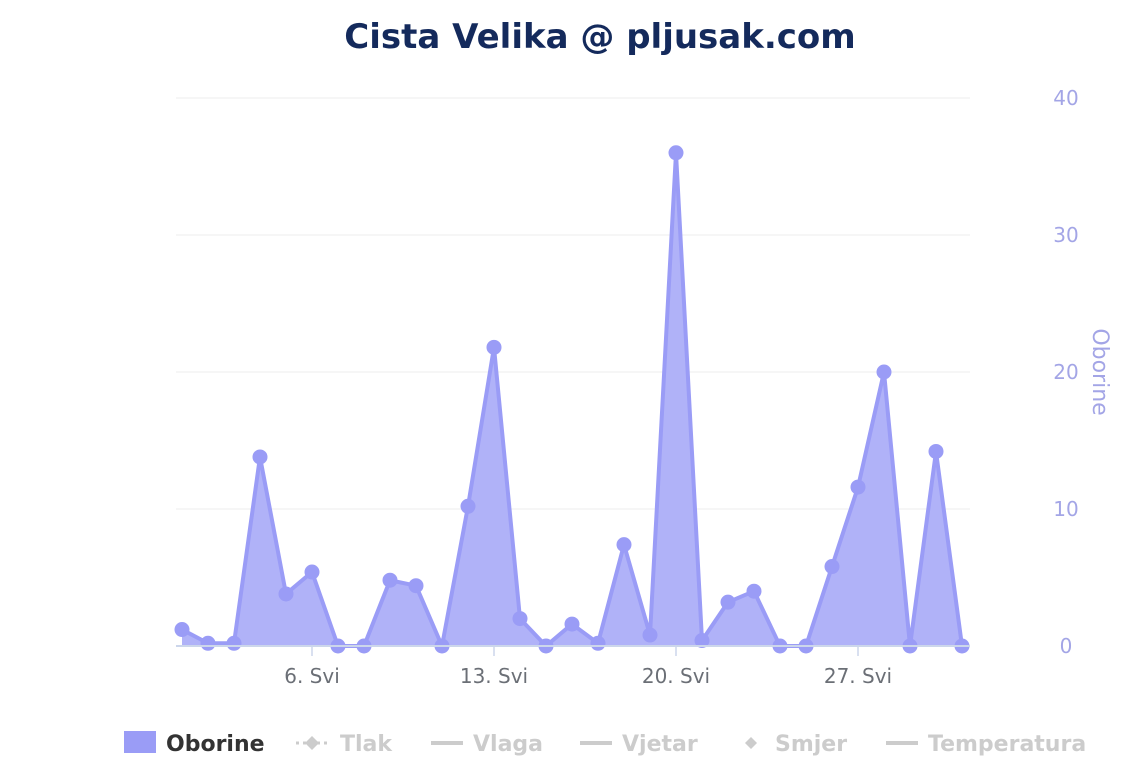 The height and width of the screenshot is (763, 1123). Describe the element at coordinates (1007, 744) in the screenshot. I see `legend-label: Temperatura` at that location.